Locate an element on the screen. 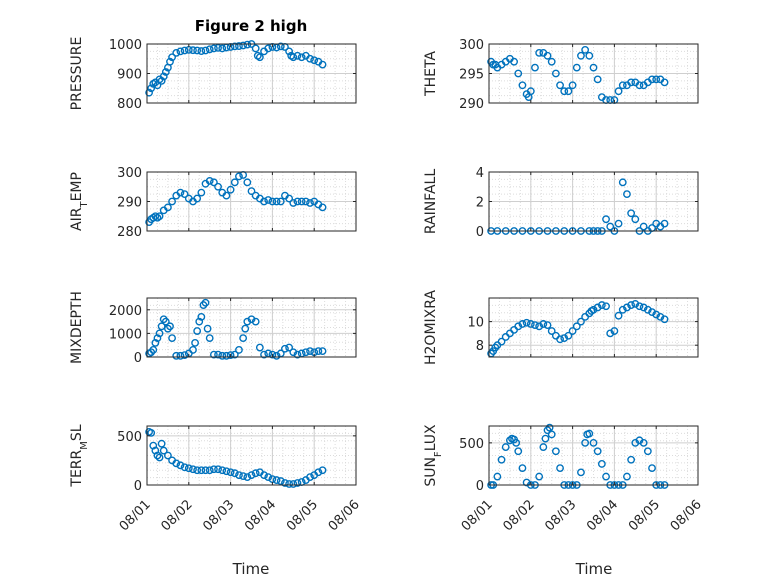  x-tick-label: 08/01 is located at coordinates (477, 515).